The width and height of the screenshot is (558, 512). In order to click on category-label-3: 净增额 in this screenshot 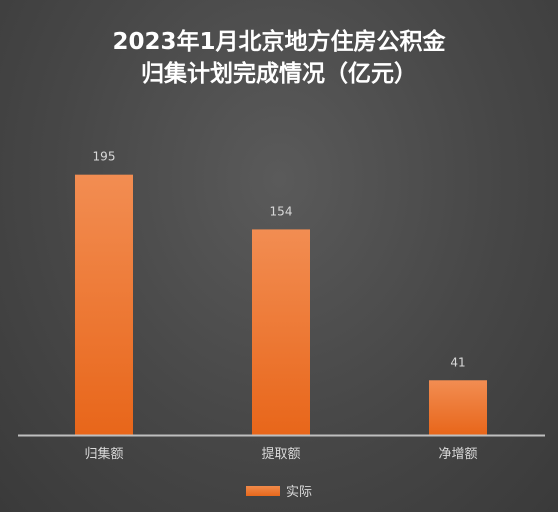, I will do `click(457, 454)`.